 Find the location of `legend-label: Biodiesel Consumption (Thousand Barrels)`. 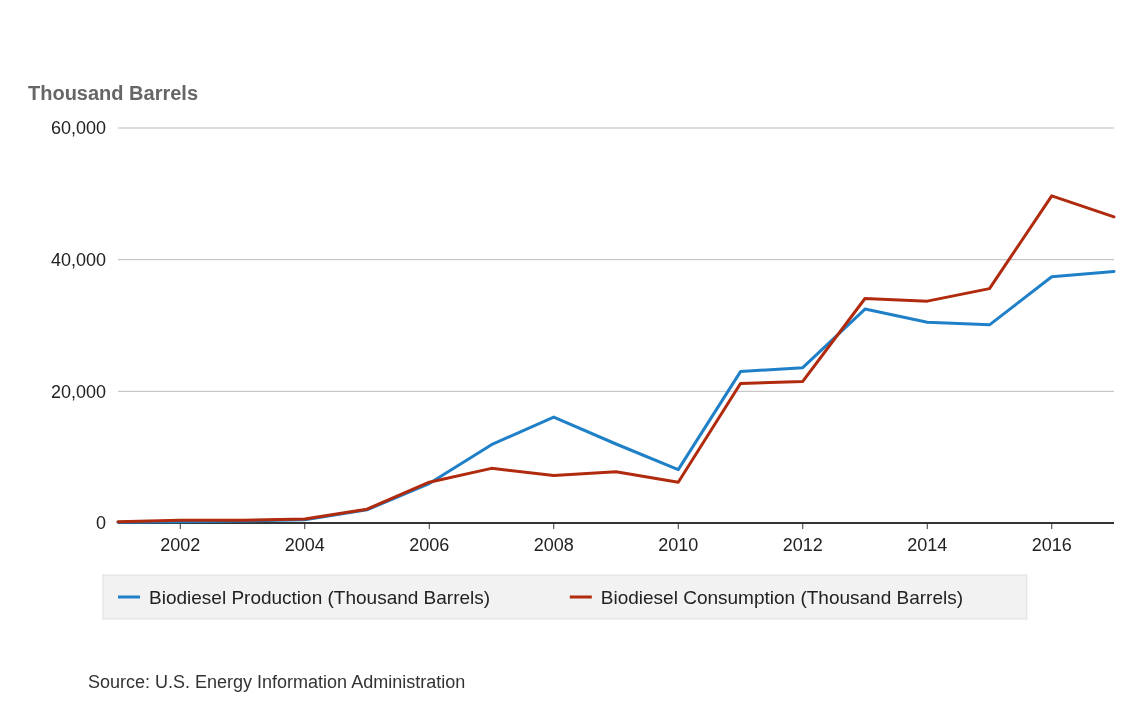

legend-label: Biodiesel Consumption (Thousand Barrels) is located at coordinates (782, 597).